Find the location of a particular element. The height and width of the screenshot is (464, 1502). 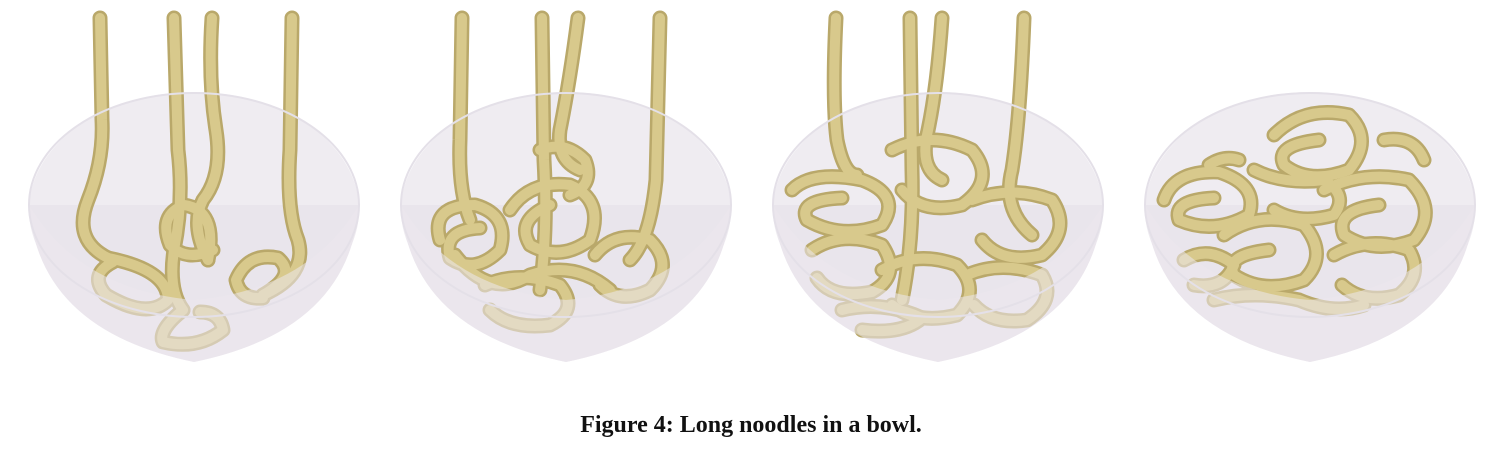

figure-caption: Figure 4: Long noodles in a bowl. is located at coordinates (751, 425).